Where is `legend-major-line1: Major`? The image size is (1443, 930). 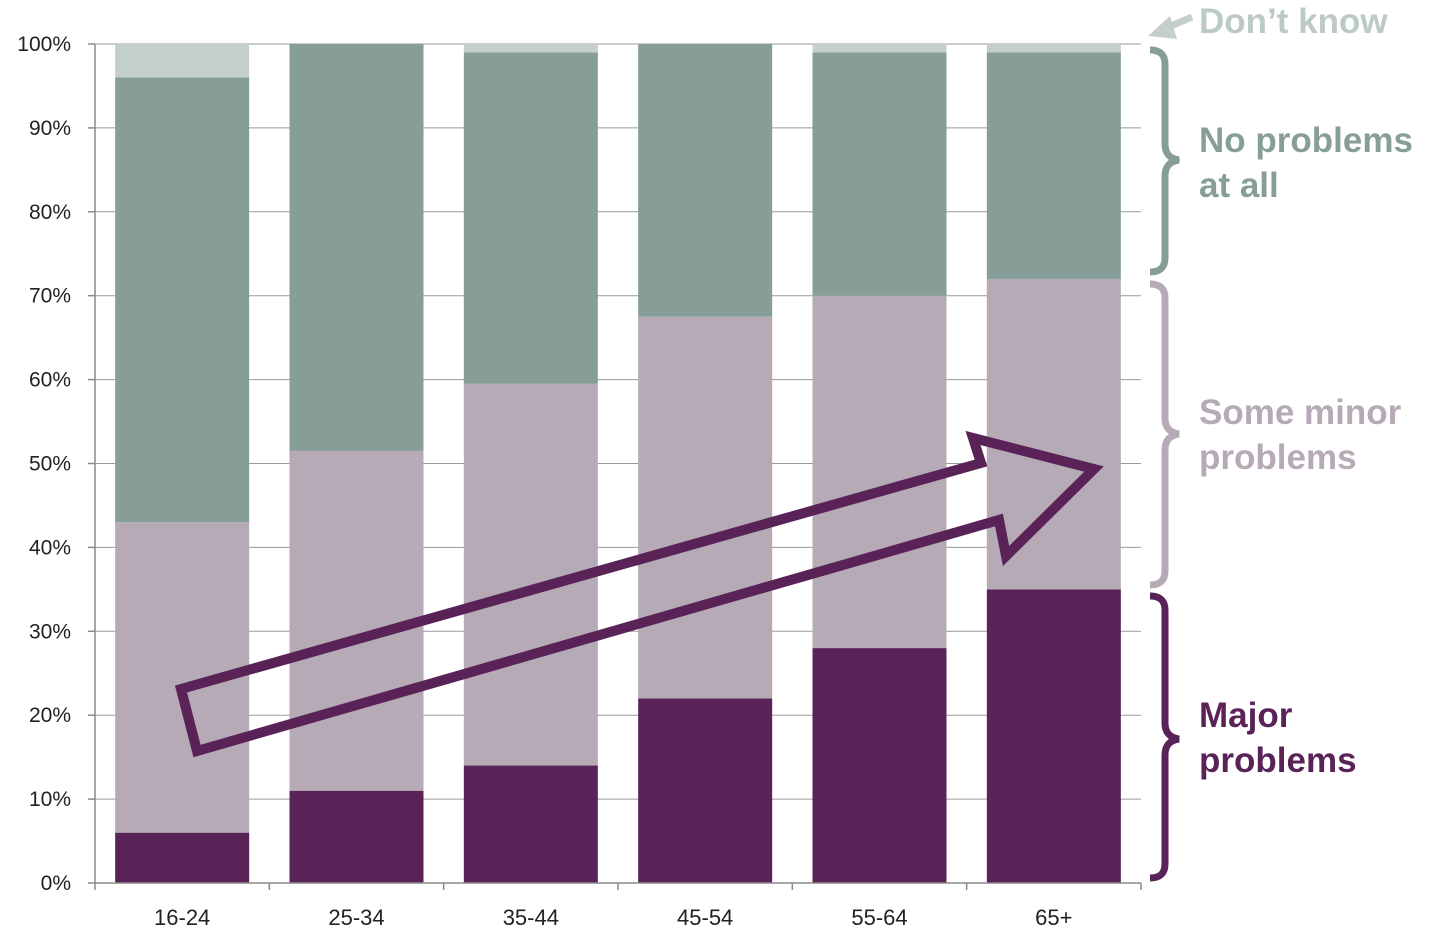 legend-major-line1: Major is located at coordinates (1246, 715).